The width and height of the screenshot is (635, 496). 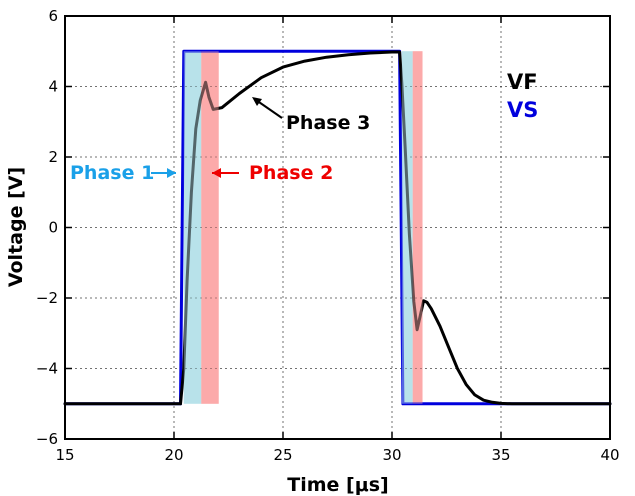 What do you see at coordinates (53, 16) in the screenshot?
I see `y-tick-label-6: 6` at bounding box center [53, 16].